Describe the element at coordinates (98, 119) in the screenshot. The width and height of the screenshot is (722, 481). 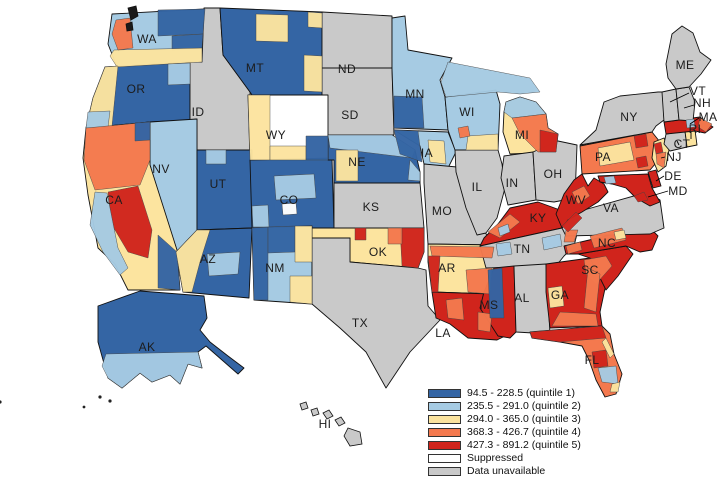
I see `county-region-or-south-coast` at that location.